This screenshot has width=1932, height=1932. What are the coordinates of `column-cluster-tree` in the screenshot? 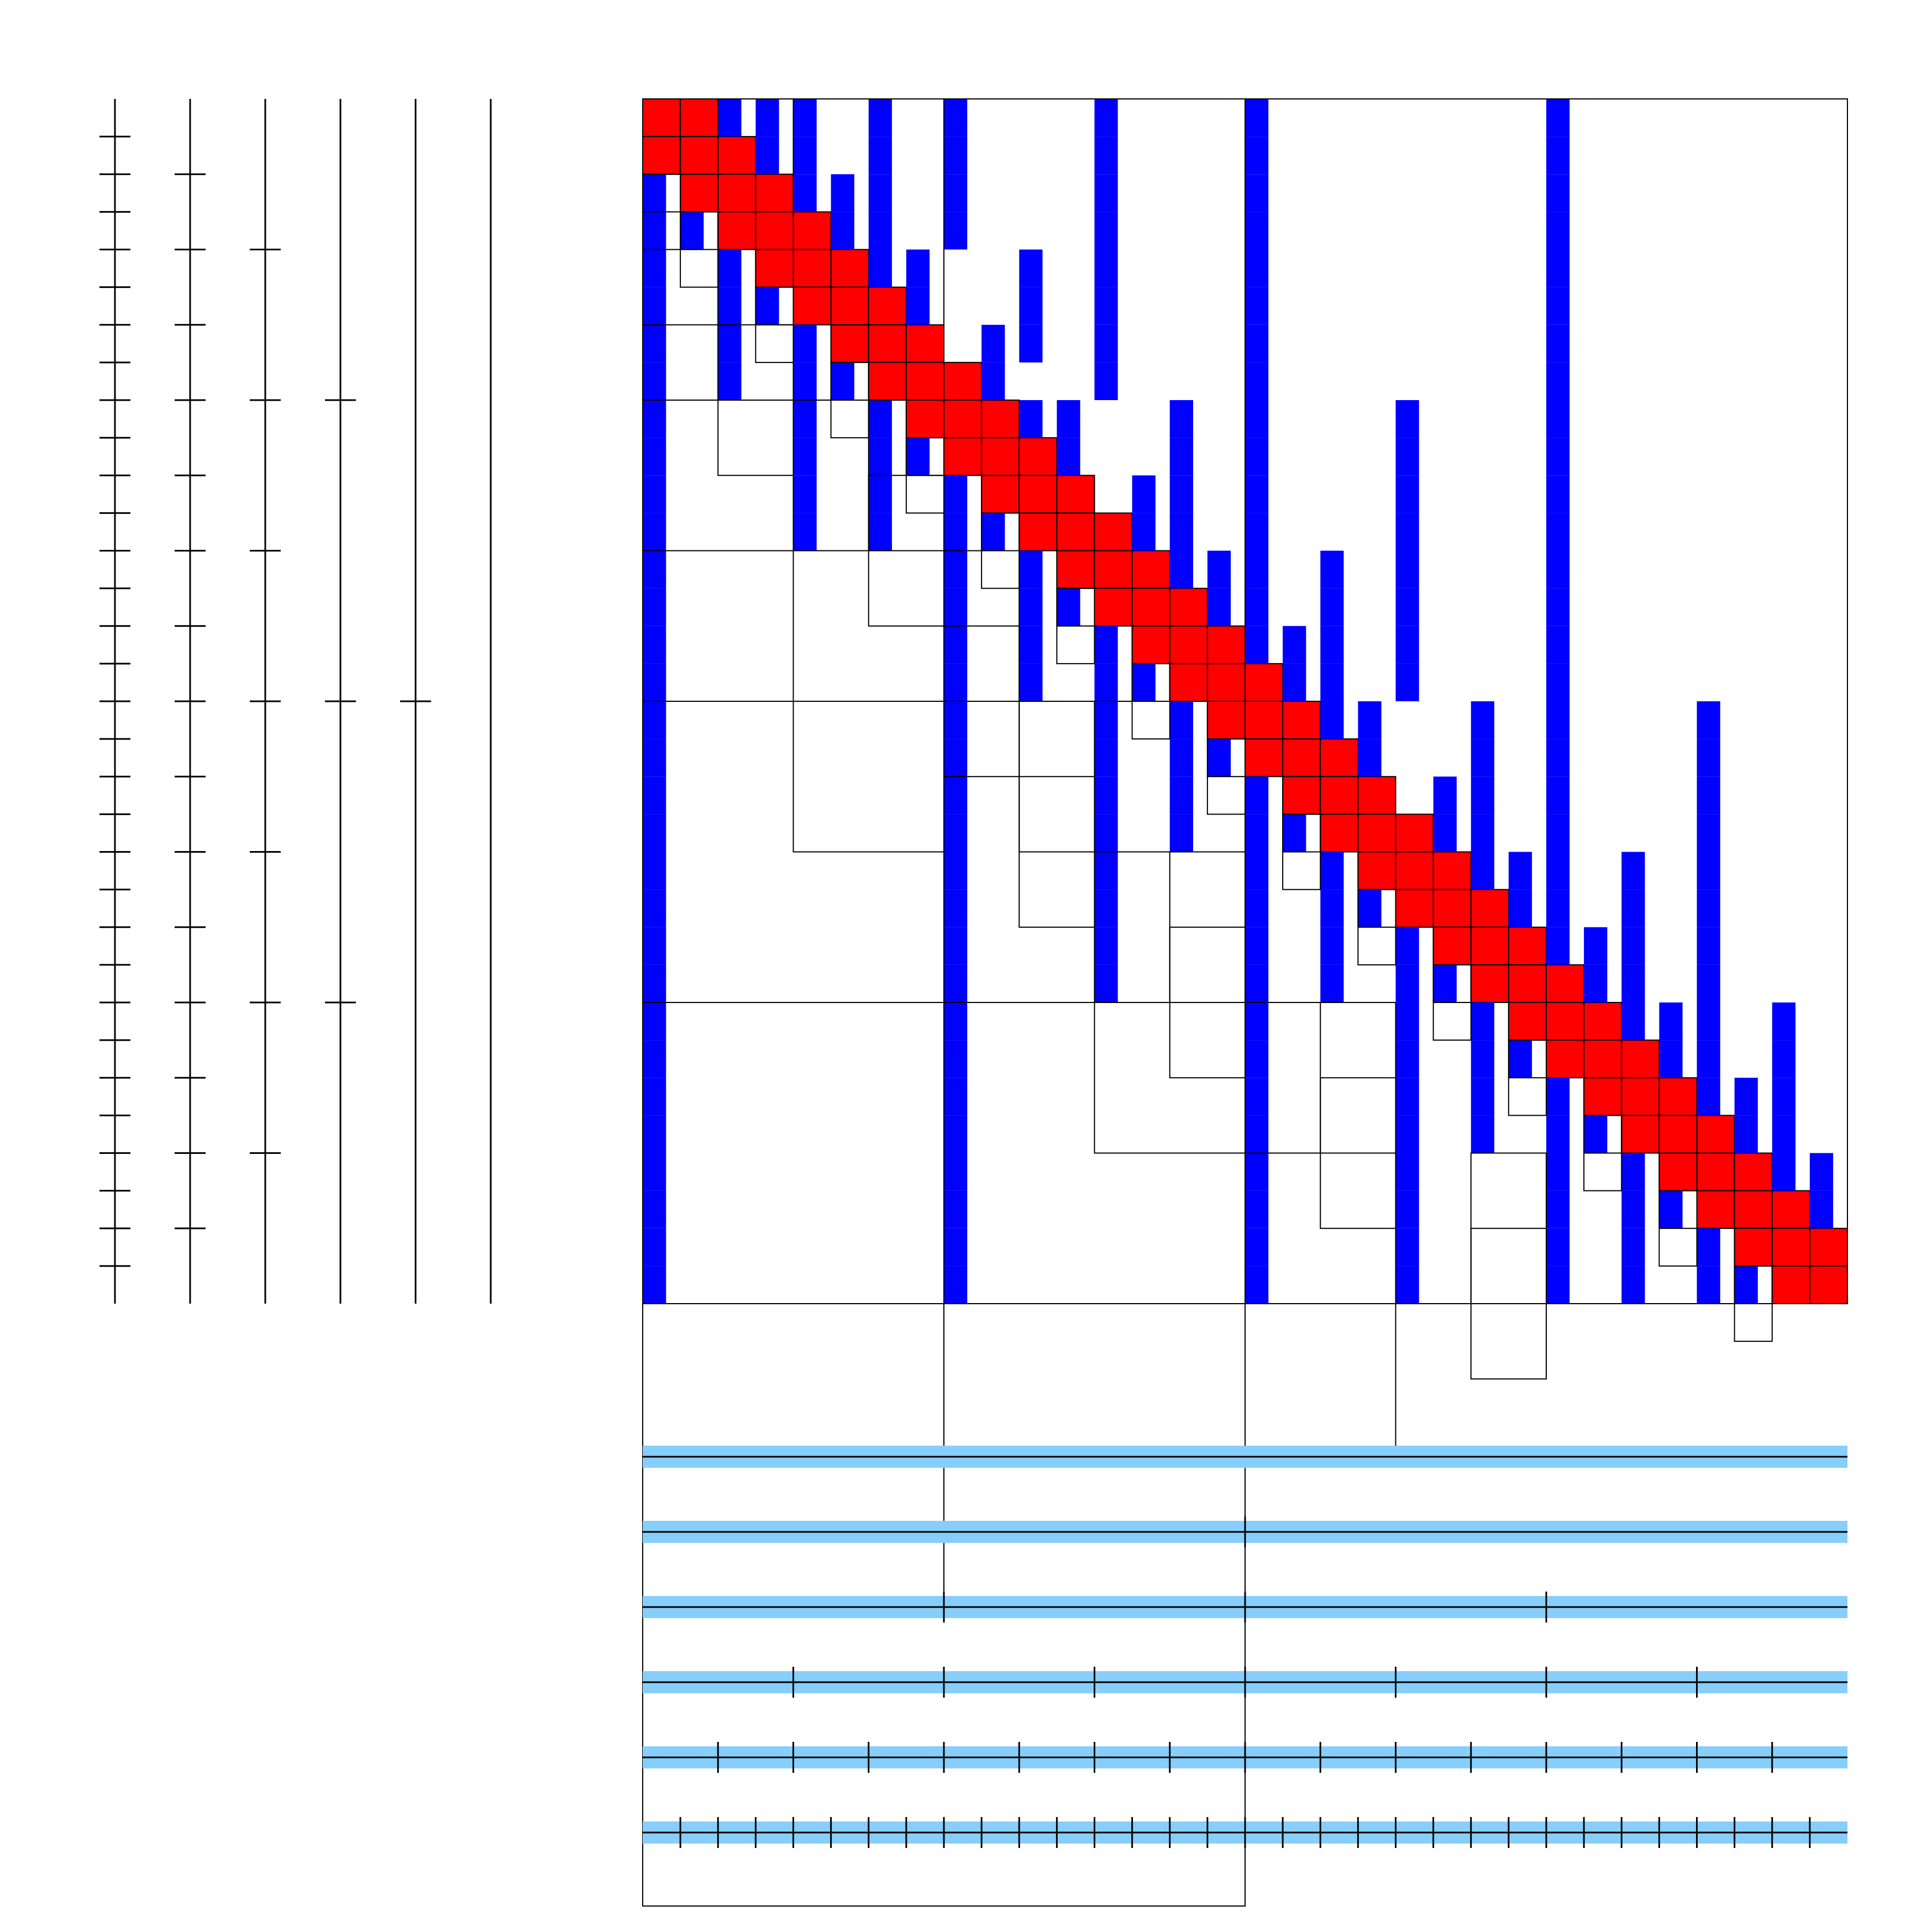 It's located at (1245, 1647).